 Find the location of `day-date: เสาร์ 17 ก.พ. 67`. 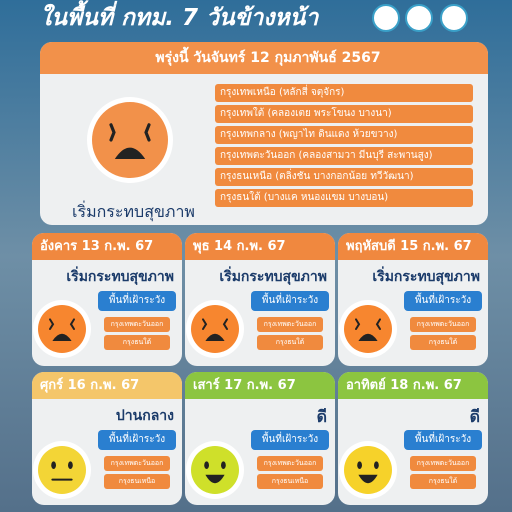

day-date: เสาร์ 17 ก.พ. 67 is located at coordinates (260, 385).